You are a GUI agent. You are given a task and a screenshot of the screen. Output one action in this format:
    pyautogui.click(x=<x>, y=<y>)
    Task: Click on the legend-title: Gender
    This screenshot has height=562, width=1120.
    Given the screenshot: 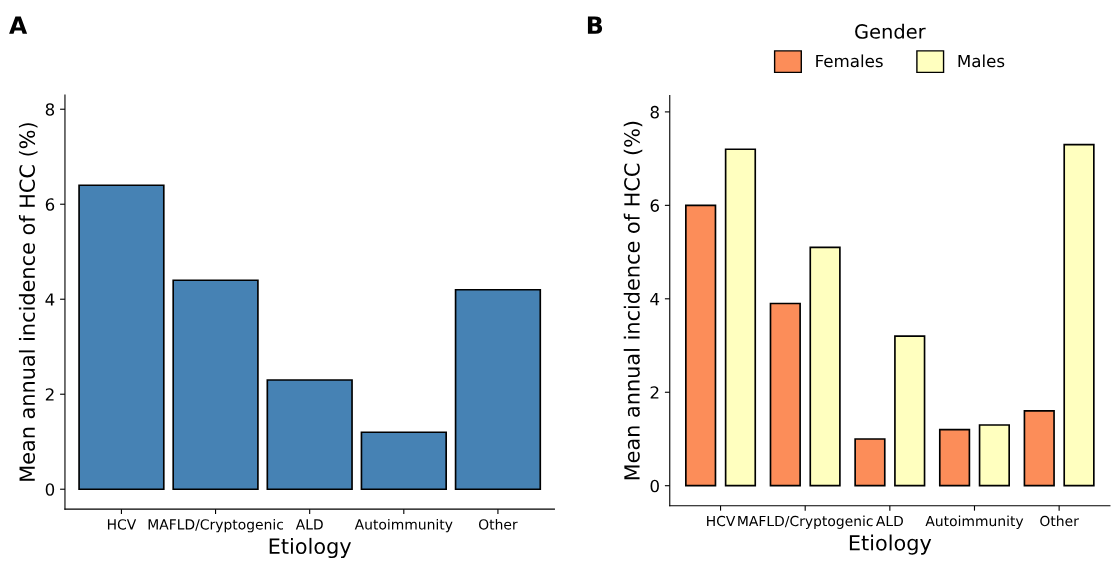 What is the action you would take?
    pyautogui.click(x=890, y=31)
    